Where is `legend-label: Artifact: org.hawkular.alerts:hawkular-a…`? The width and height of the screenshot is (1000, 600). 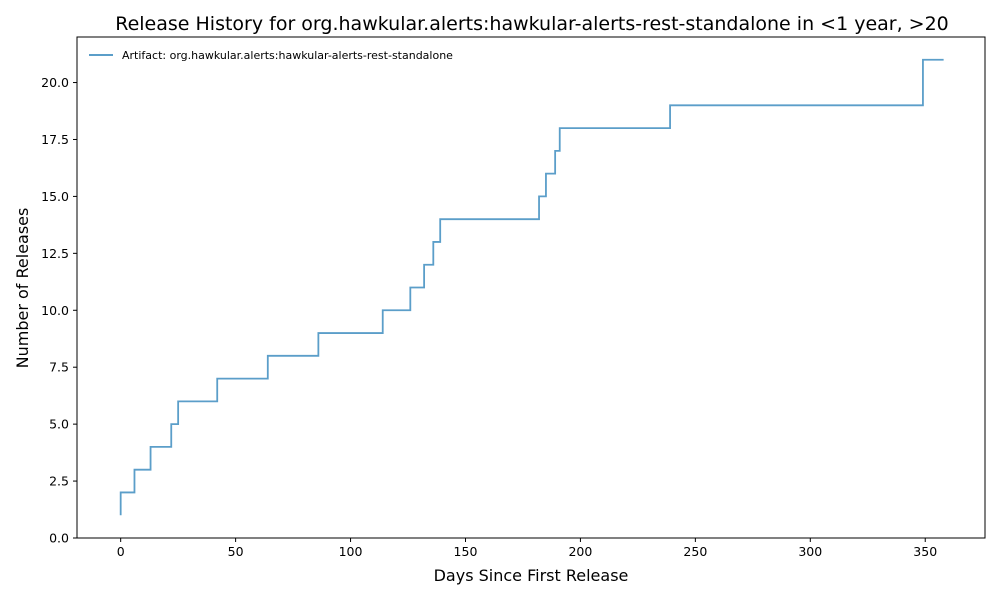 legend-label: Artifact: org.hawkular.alerts:hawkular-a… is located at coordinates (287, 55).